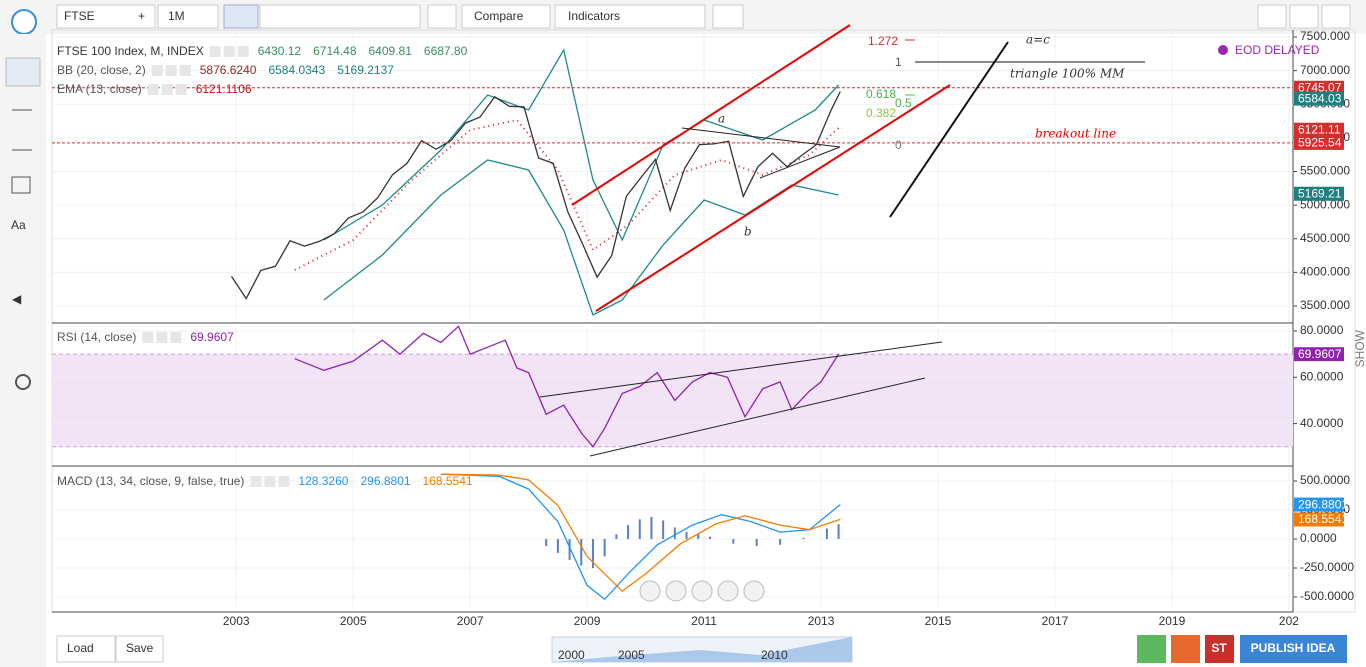 Image resolution: width=1366 pixels, height=667 pixels. What do you see at coordinates (17, 299) in the screenshot?
I see `arrow-tool: ◀` at bounding box center [17, 299].